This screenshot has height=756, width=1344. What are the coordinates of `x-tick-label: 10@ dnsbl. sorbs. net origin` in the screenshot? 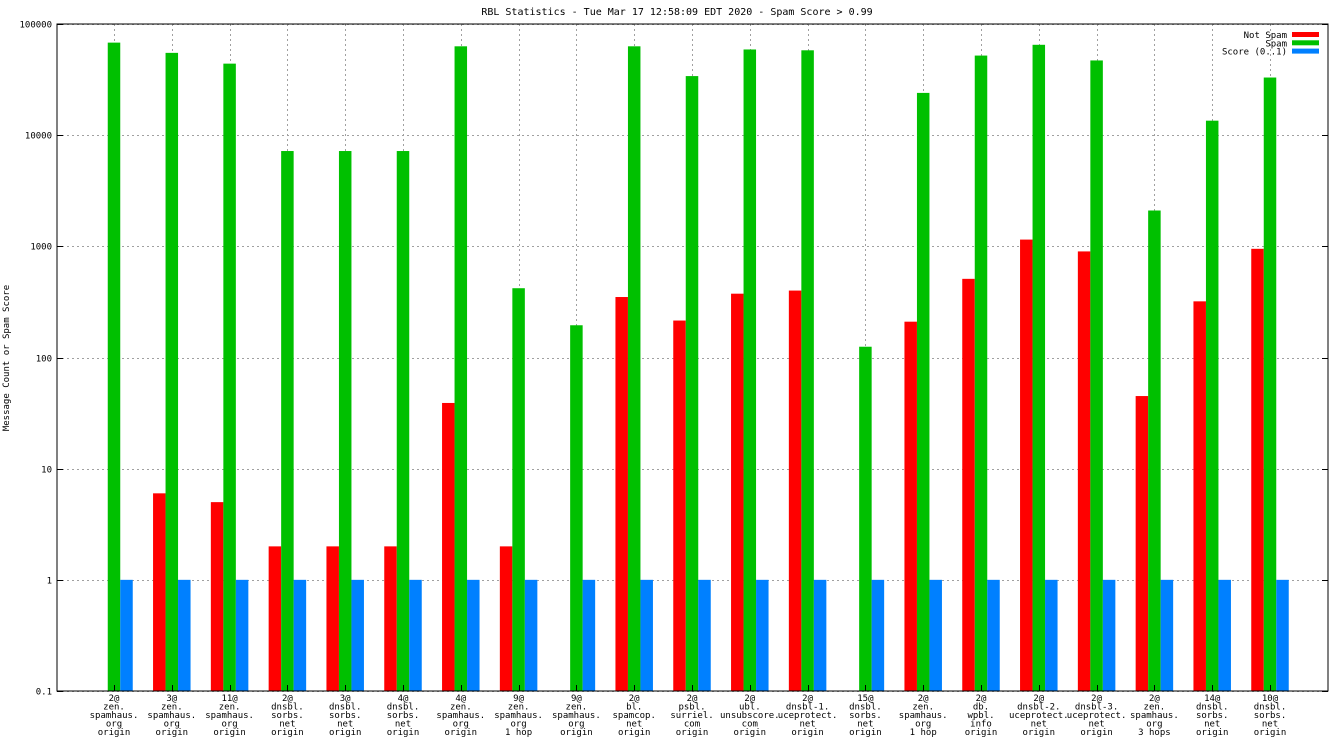 It's located at (1270, 716).